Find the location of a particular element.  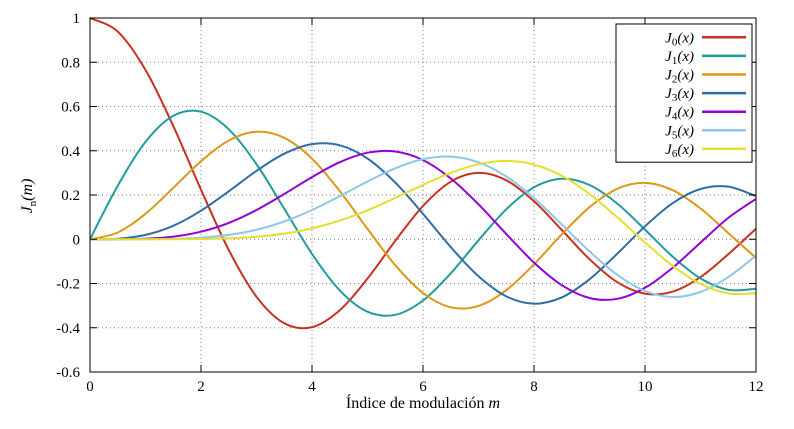

y-tick-label: 1 is located at coordinates (77, 19).